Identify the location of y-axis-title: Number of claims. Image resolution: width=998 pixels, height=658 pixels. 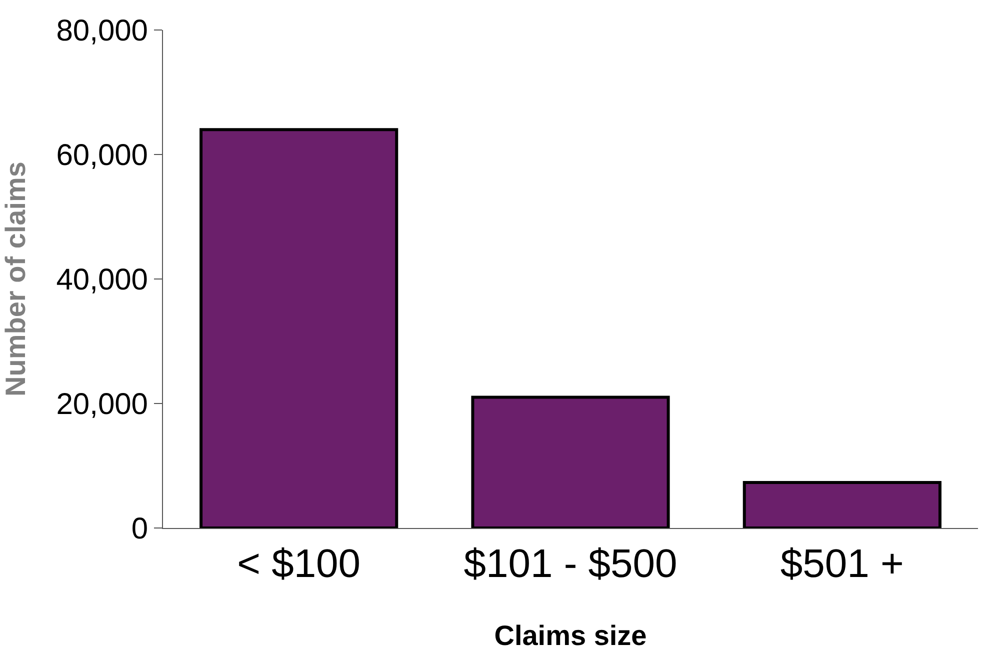
(15, 279).